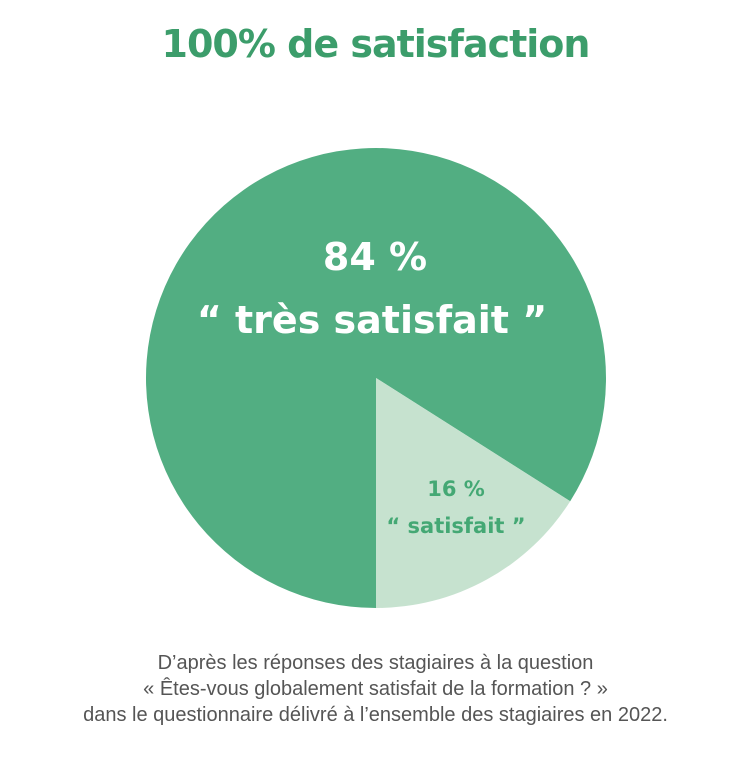 This screenshot has width=751, height=761. I want to click on chart-title: 100% de satisfaction, so click(376, 44).